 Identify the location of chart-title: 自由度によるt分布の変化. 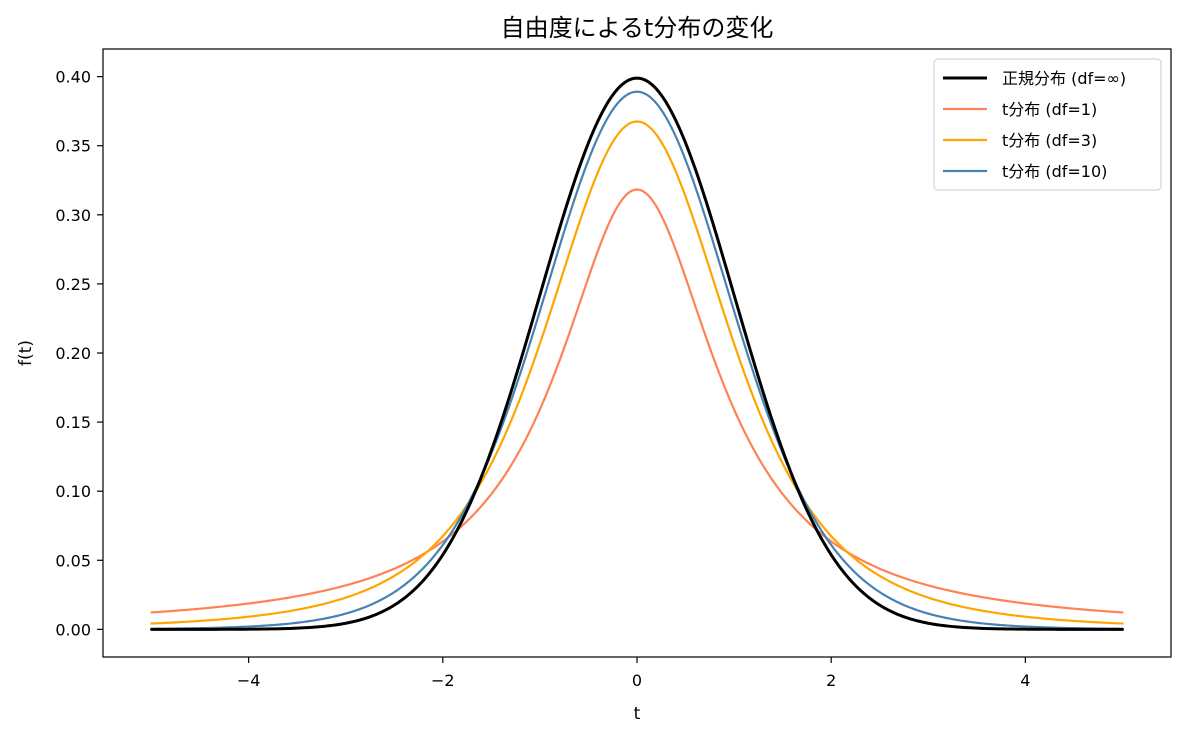
(637, 28).